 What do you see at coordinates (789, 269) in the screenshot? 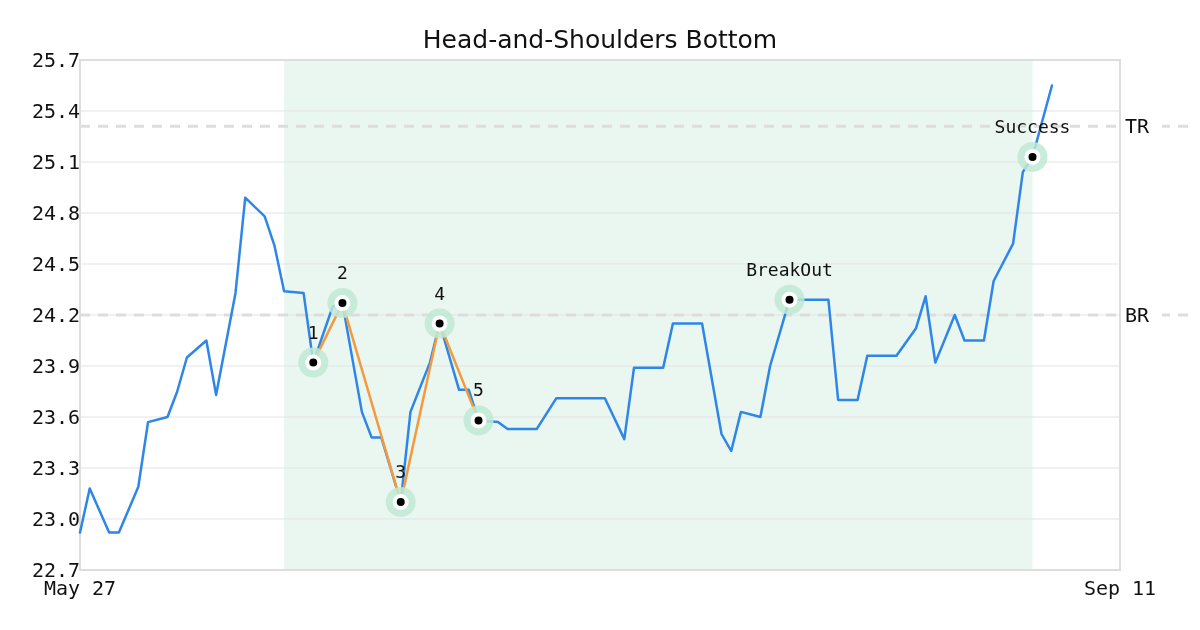
I see `annotation: BreakOut` at bounding box center [789, 269].